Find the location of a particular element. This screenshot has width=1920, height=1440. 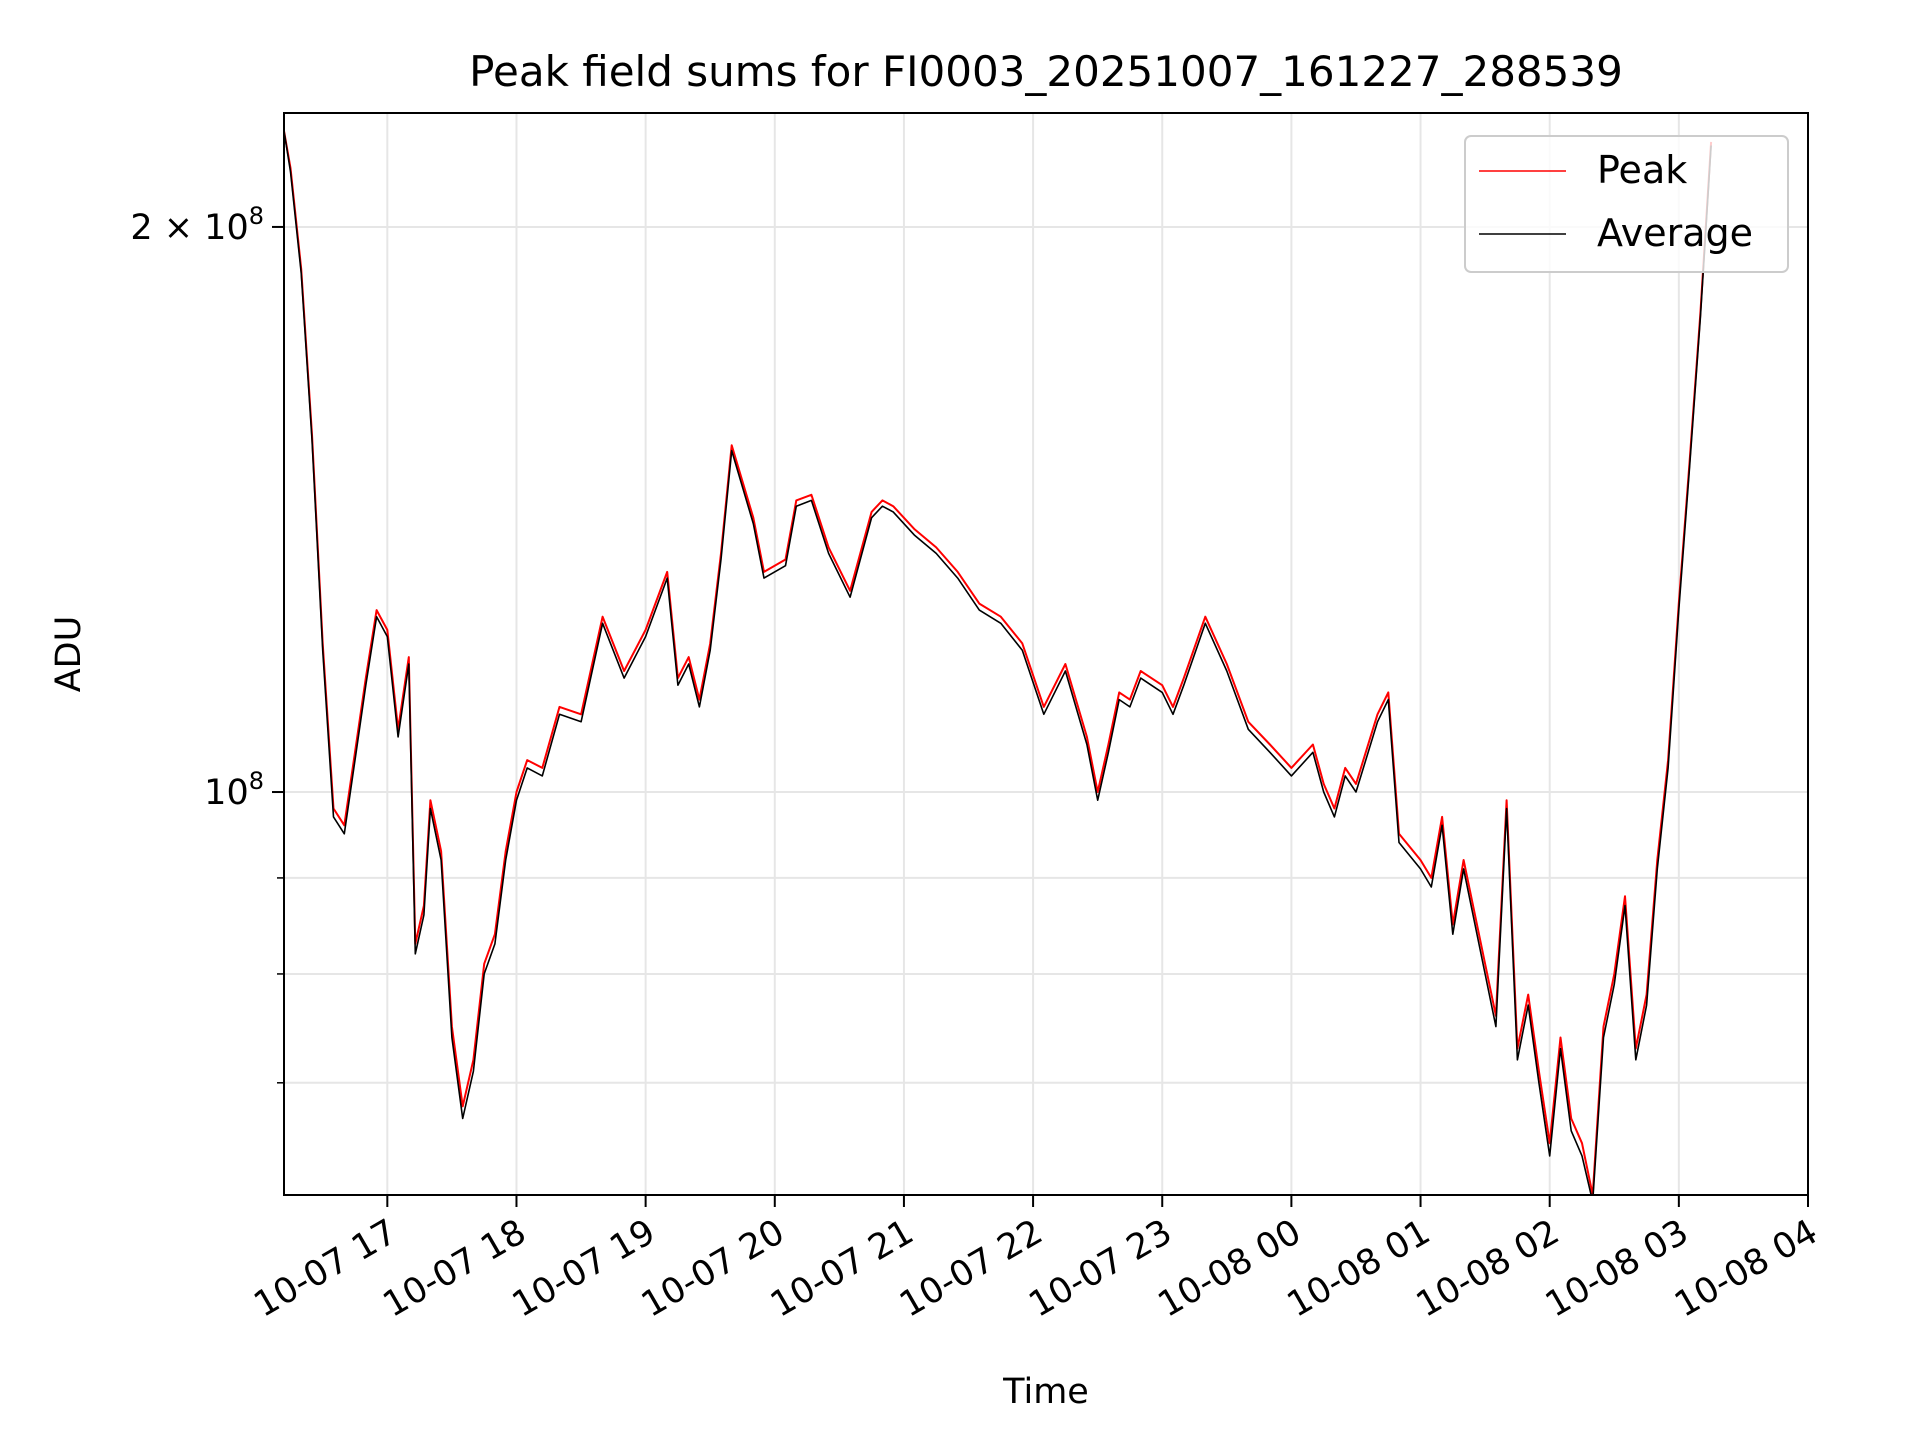

x-axis-title: Time is located at coordinates (1045, 1392).